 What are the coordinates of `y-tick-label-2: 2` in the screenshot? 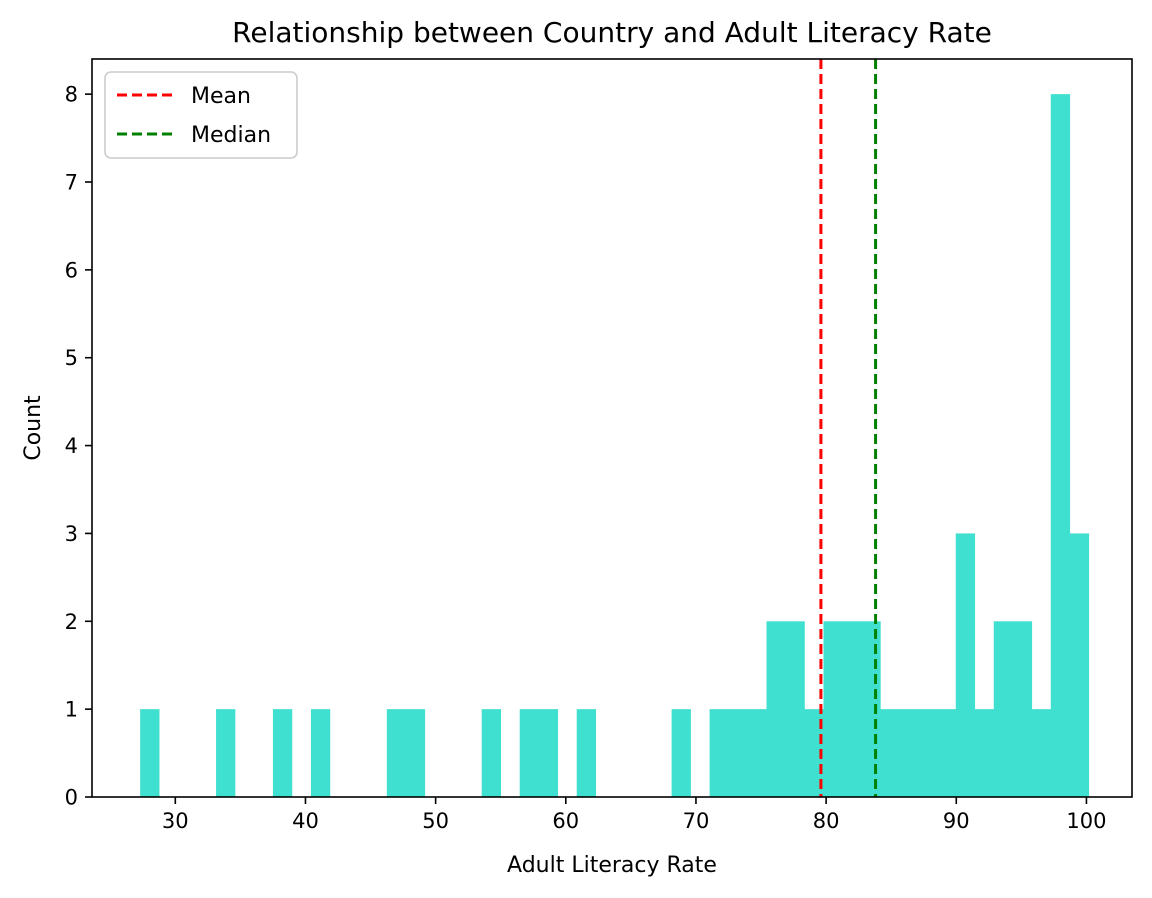 It's located at (71, 622).